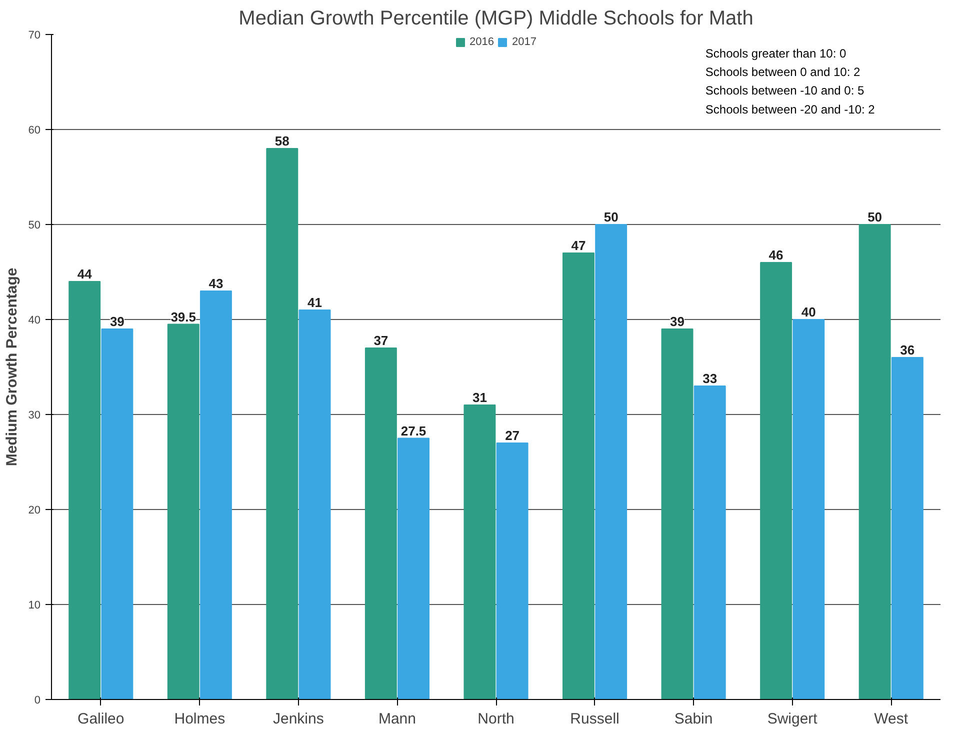 This screenshot has height=737, width=953. What do you see at coordinates (479, 397) in the screenshot?
I see `data-label: 31` at bounding box center [479, 397].